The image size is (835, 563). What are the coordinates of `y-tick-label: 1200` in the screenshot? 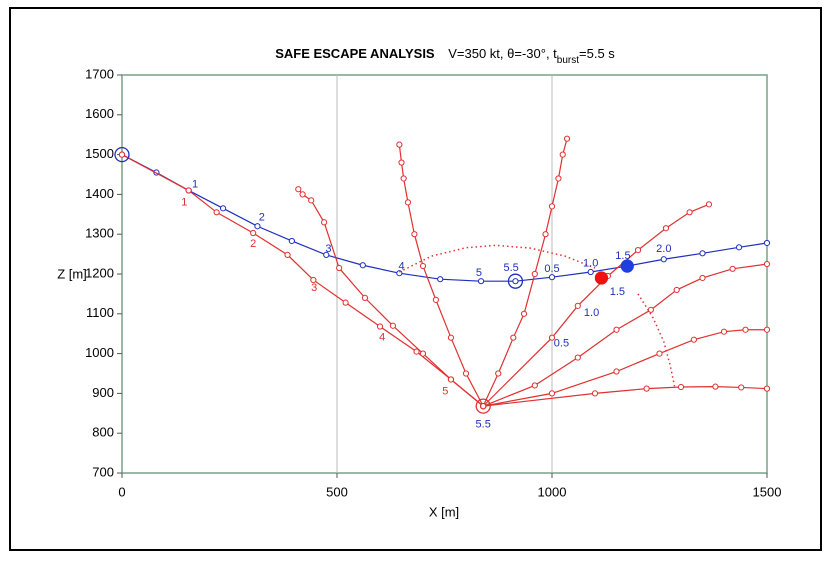 It's located at (99, 272).